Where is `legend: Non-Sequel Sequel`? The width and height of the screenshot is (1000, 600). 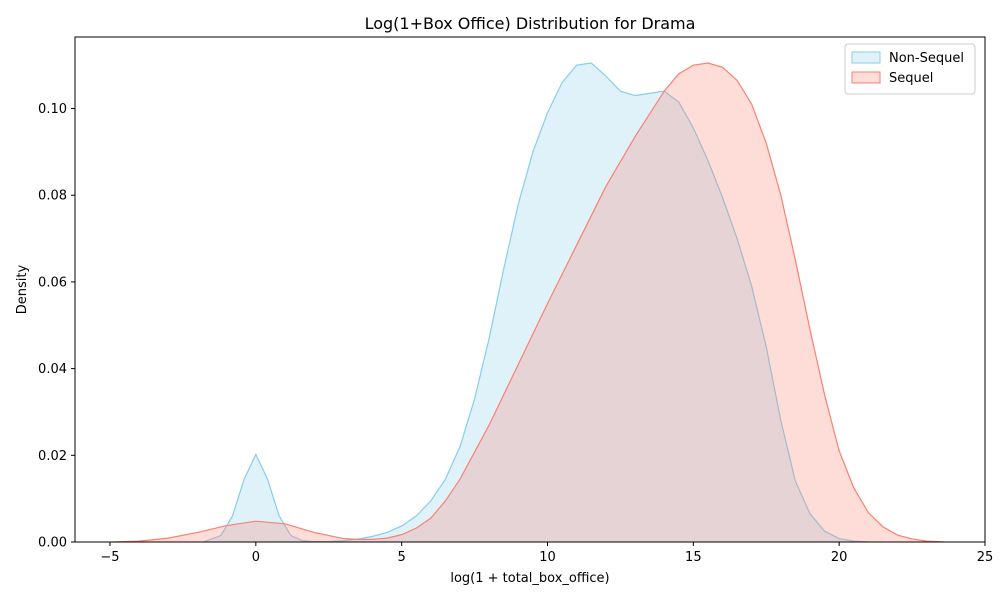
legend: Non-Sequel Sequel is located at coordinates (910, 69).